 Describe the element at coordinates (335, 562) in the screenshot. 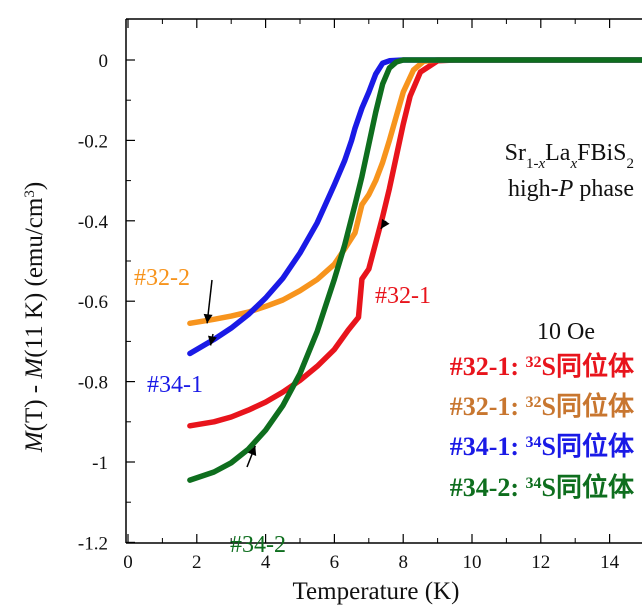

I see `x-tick-label: 6` at that location.